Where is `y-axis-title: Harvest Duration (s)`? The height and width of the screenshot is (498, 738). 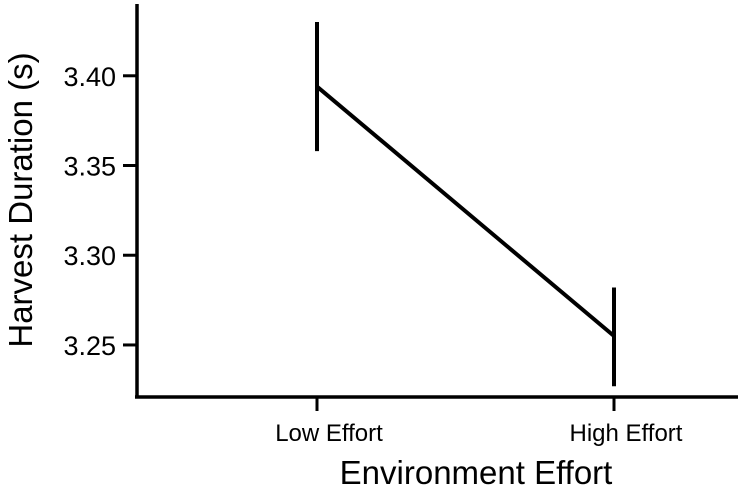 y-axis-title: Harvest Duration (s) is located at coordinates (20, 199).